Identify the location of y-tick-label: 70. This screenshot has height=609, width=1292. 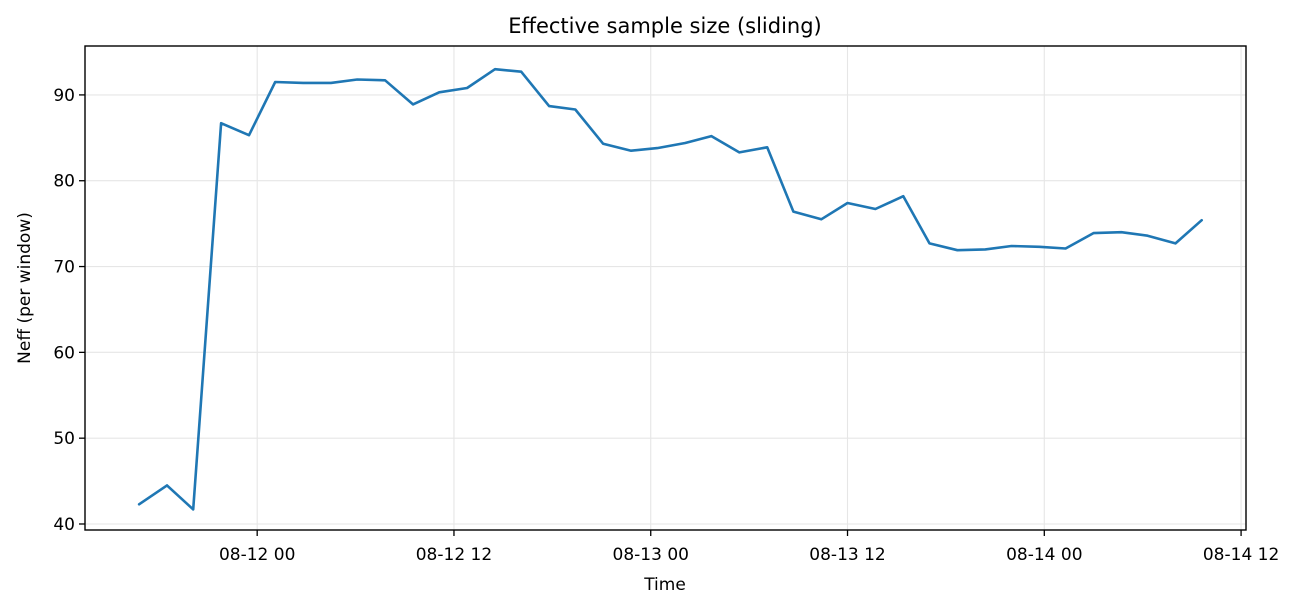
(64, 268).